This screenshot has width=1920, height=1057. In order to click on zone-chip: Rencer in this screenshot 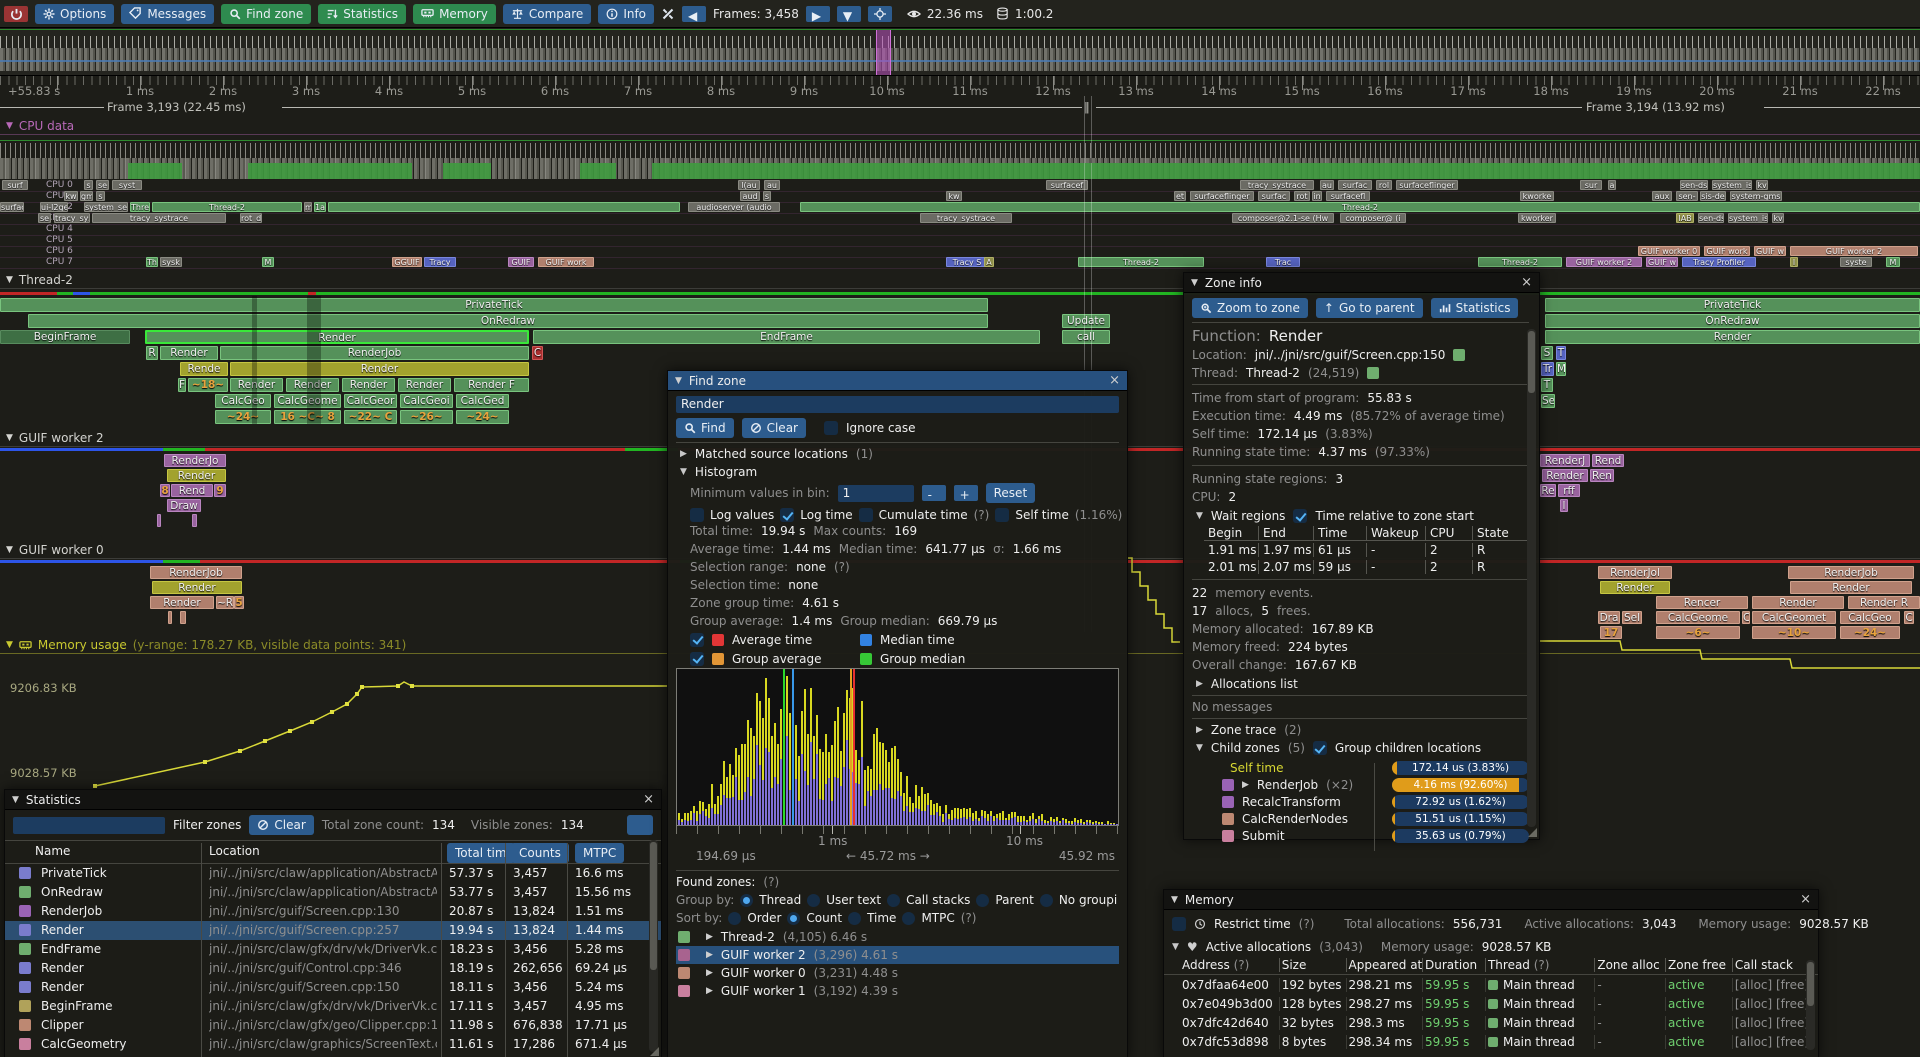, I will do `click(1702, 602)`.